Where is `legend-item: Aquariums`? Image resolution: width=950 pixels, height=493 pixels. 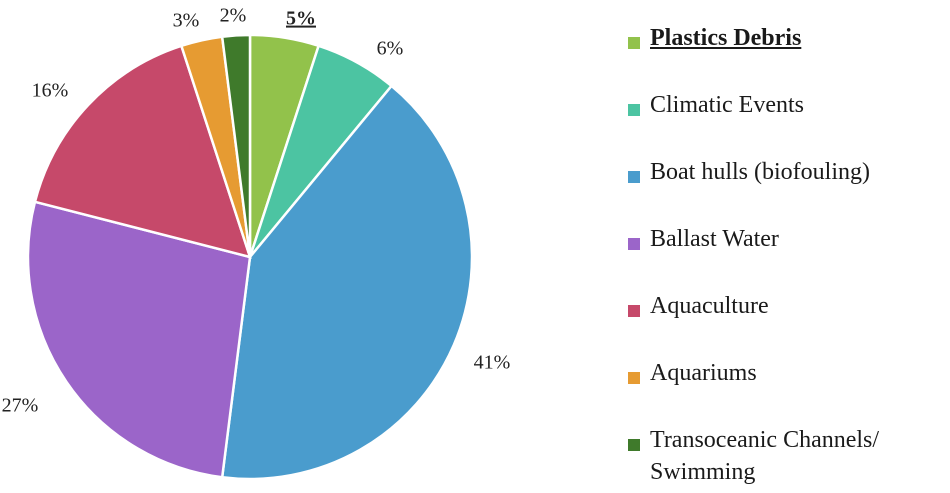
legend-item: Aquariums is located at coordinates (788, 390).